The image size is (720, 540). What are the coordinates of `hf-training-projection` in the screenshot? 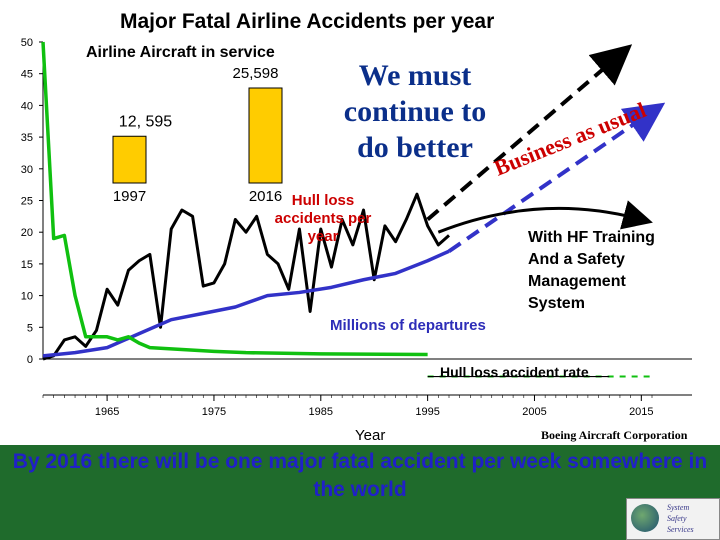 It's located at (545, 217).